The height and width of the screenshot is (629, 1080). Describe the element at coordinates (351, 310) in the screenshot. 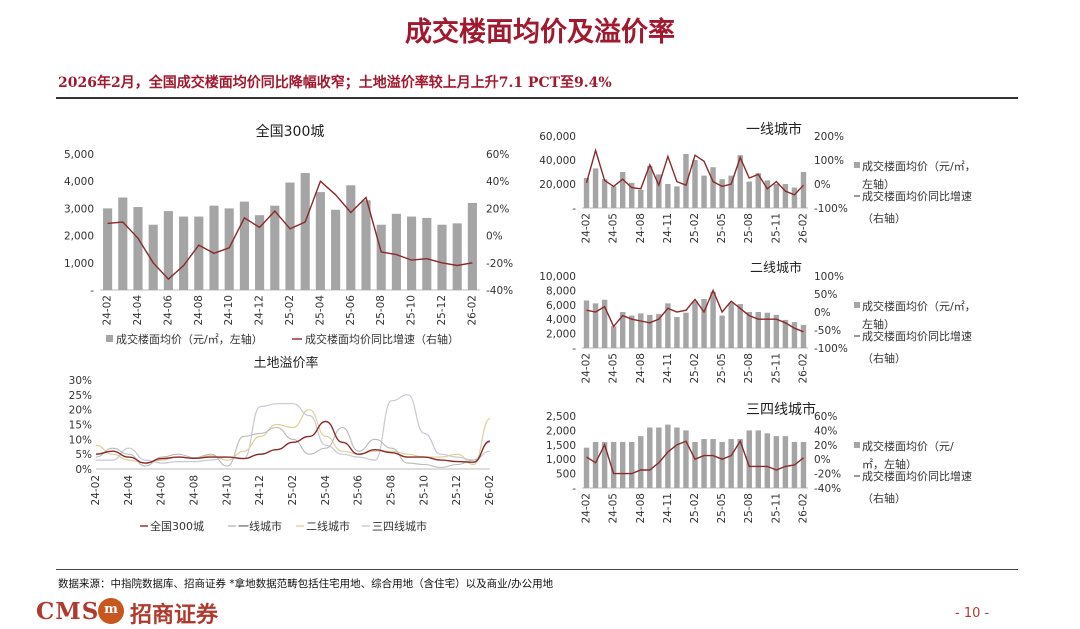

I see `x-tick-label: 25-06` at that location.